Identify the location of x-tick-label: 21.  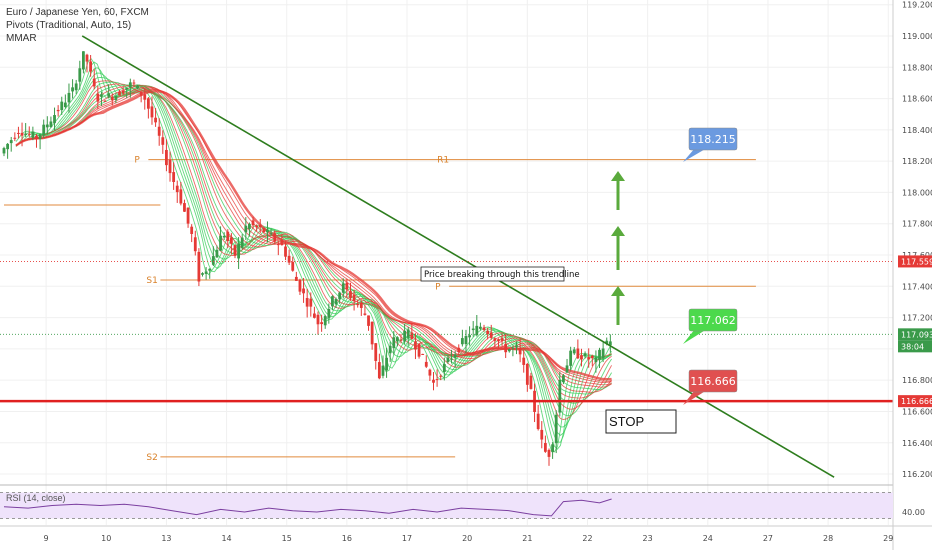
(527, 538).